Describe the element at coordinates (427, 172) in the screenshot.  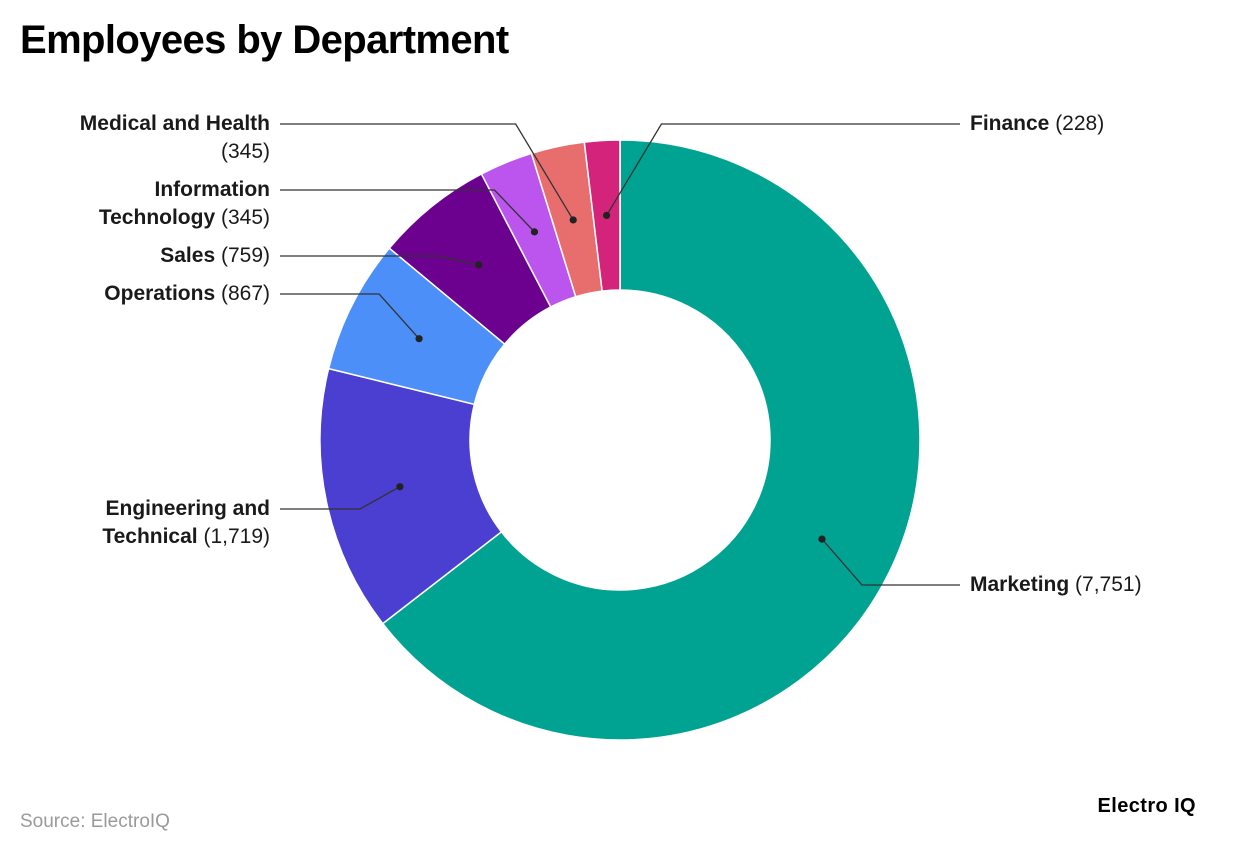
I see `leader-line-medical-and-health` at that location.